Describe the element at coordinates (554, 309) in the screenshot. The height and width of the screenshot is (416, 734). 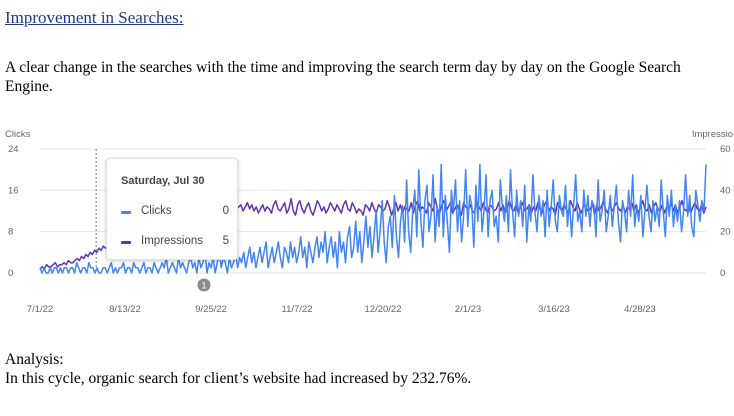
I see `x-tick-label: 3/16/23` at that location.